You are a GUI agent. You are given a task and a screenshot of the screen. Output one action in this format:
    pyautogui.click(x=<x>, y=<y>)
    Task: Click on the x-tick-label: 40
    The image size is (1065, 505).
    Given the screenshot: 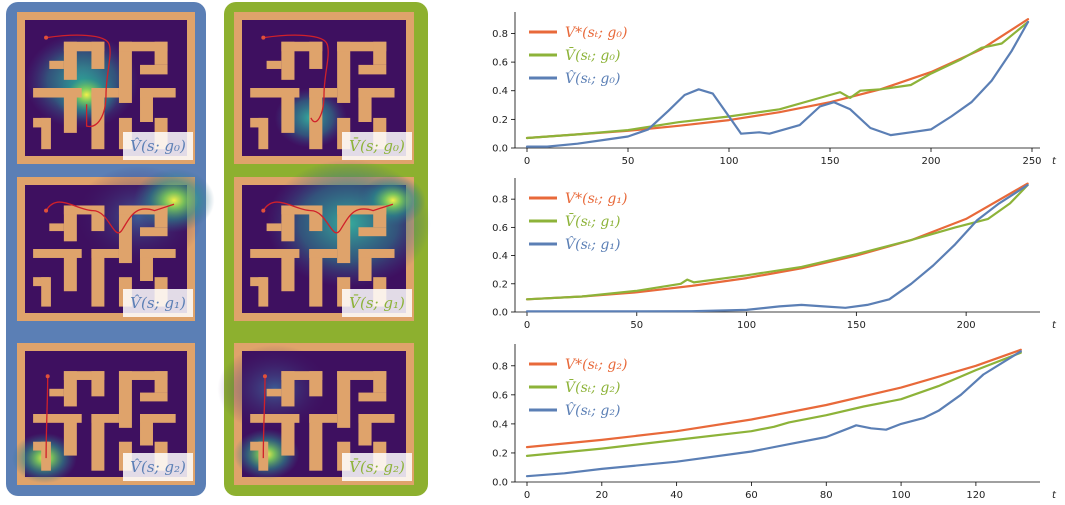 What is the action you would take?
    pyautogui.click(x=676, y=495)
    